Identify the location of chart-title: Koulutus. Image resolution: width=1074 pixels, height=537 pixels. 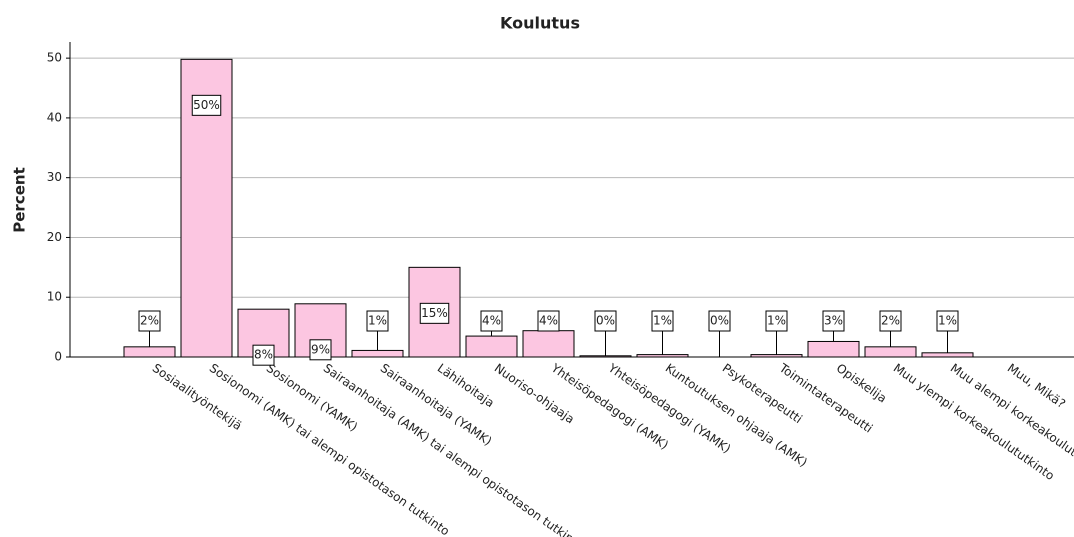
(540, 23).